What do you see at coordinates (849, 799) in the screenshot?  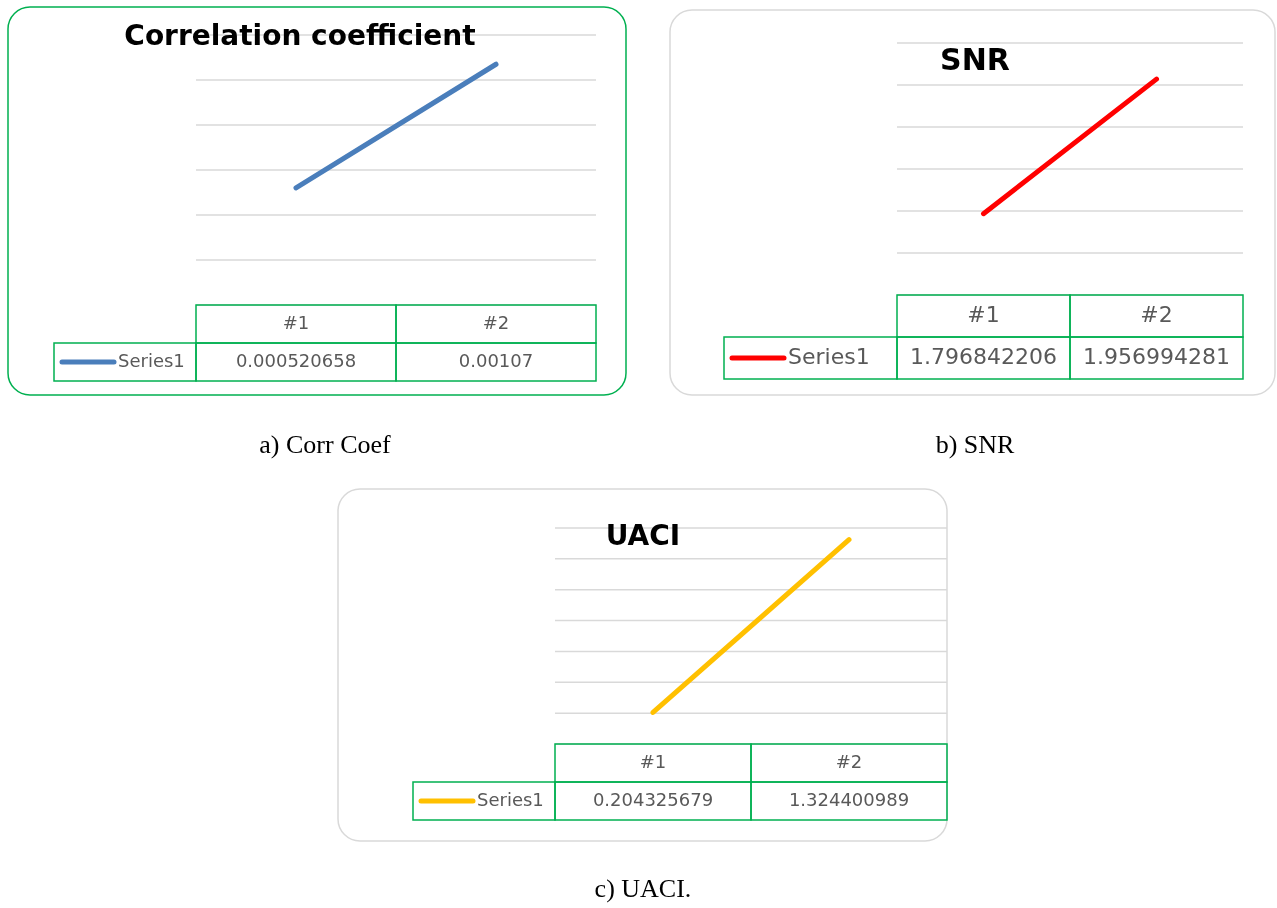 I see `data-label: 1.324400989` at bounding box center [849, 799].